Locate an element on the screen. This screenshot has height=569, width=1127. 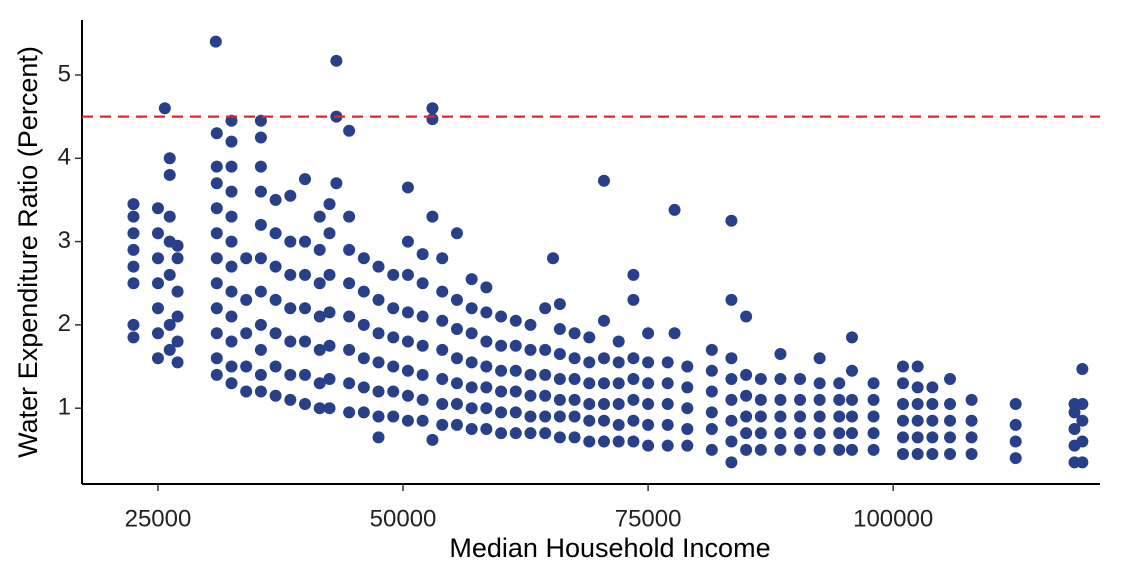
x-tick-label: 75000 is located at coordinates (648, 518).